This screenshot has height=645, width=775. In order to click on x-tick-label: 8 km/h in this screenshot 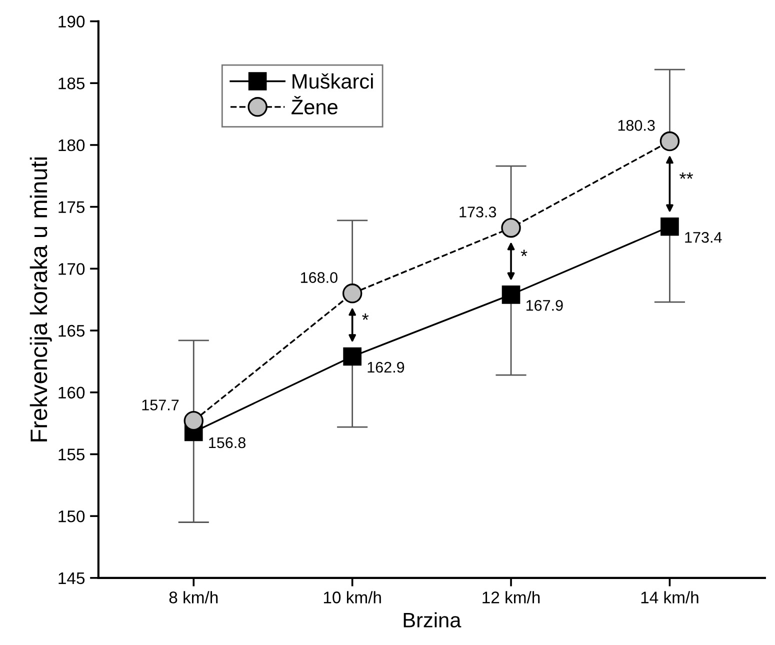, I will do `click(193, 597)`.